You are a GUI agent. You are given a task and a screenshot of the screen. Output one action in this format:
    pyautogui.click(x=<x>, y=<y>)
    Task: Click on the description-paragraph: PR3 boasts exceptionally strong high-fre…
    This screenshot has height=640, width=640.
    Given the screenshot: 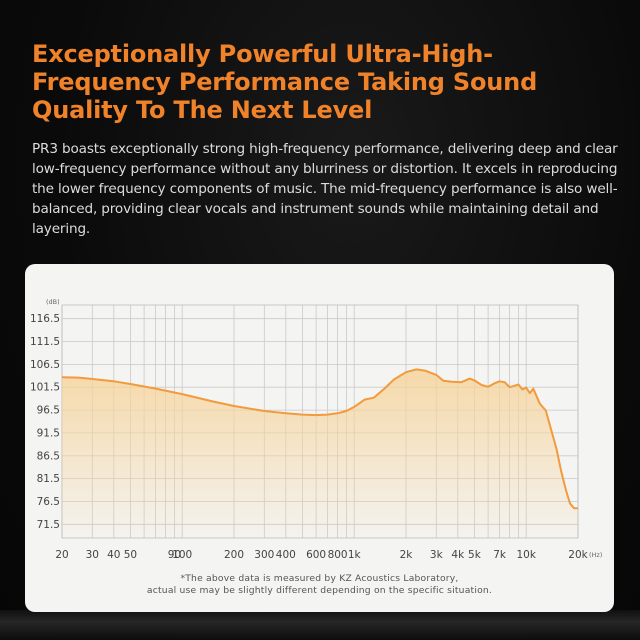 What is the action you would take?
    pyautogui.click(x=325, y=189)
    